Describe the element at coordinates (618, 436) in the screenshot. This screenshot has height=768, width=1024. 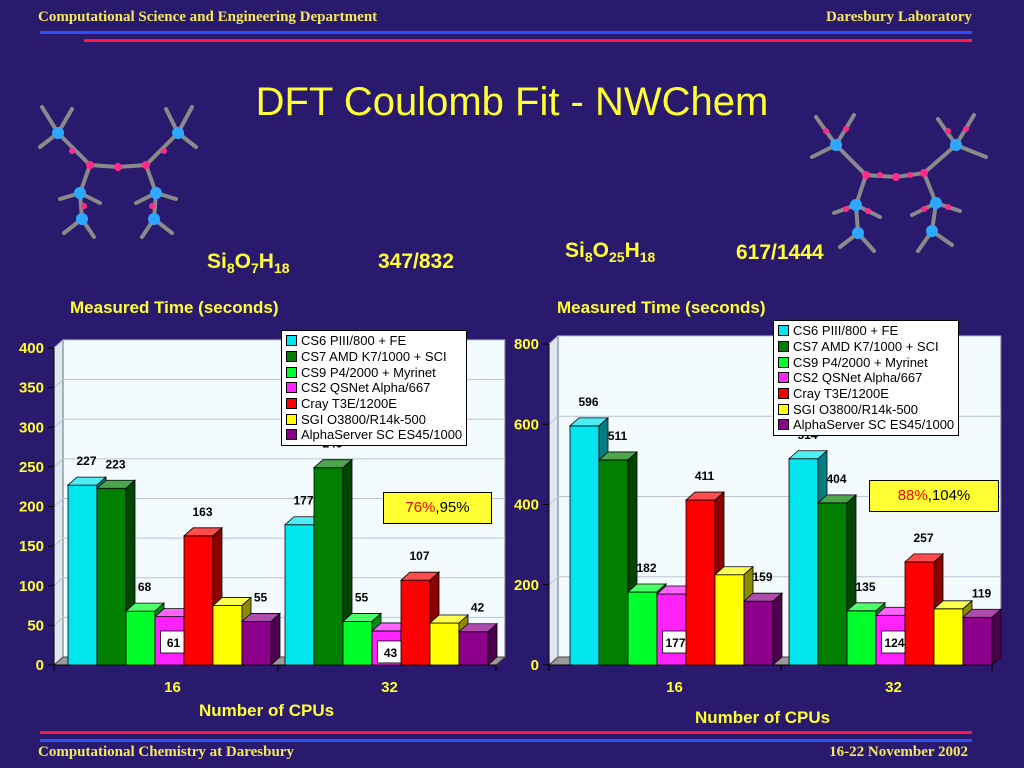
I see `data-label: 511` at that location.